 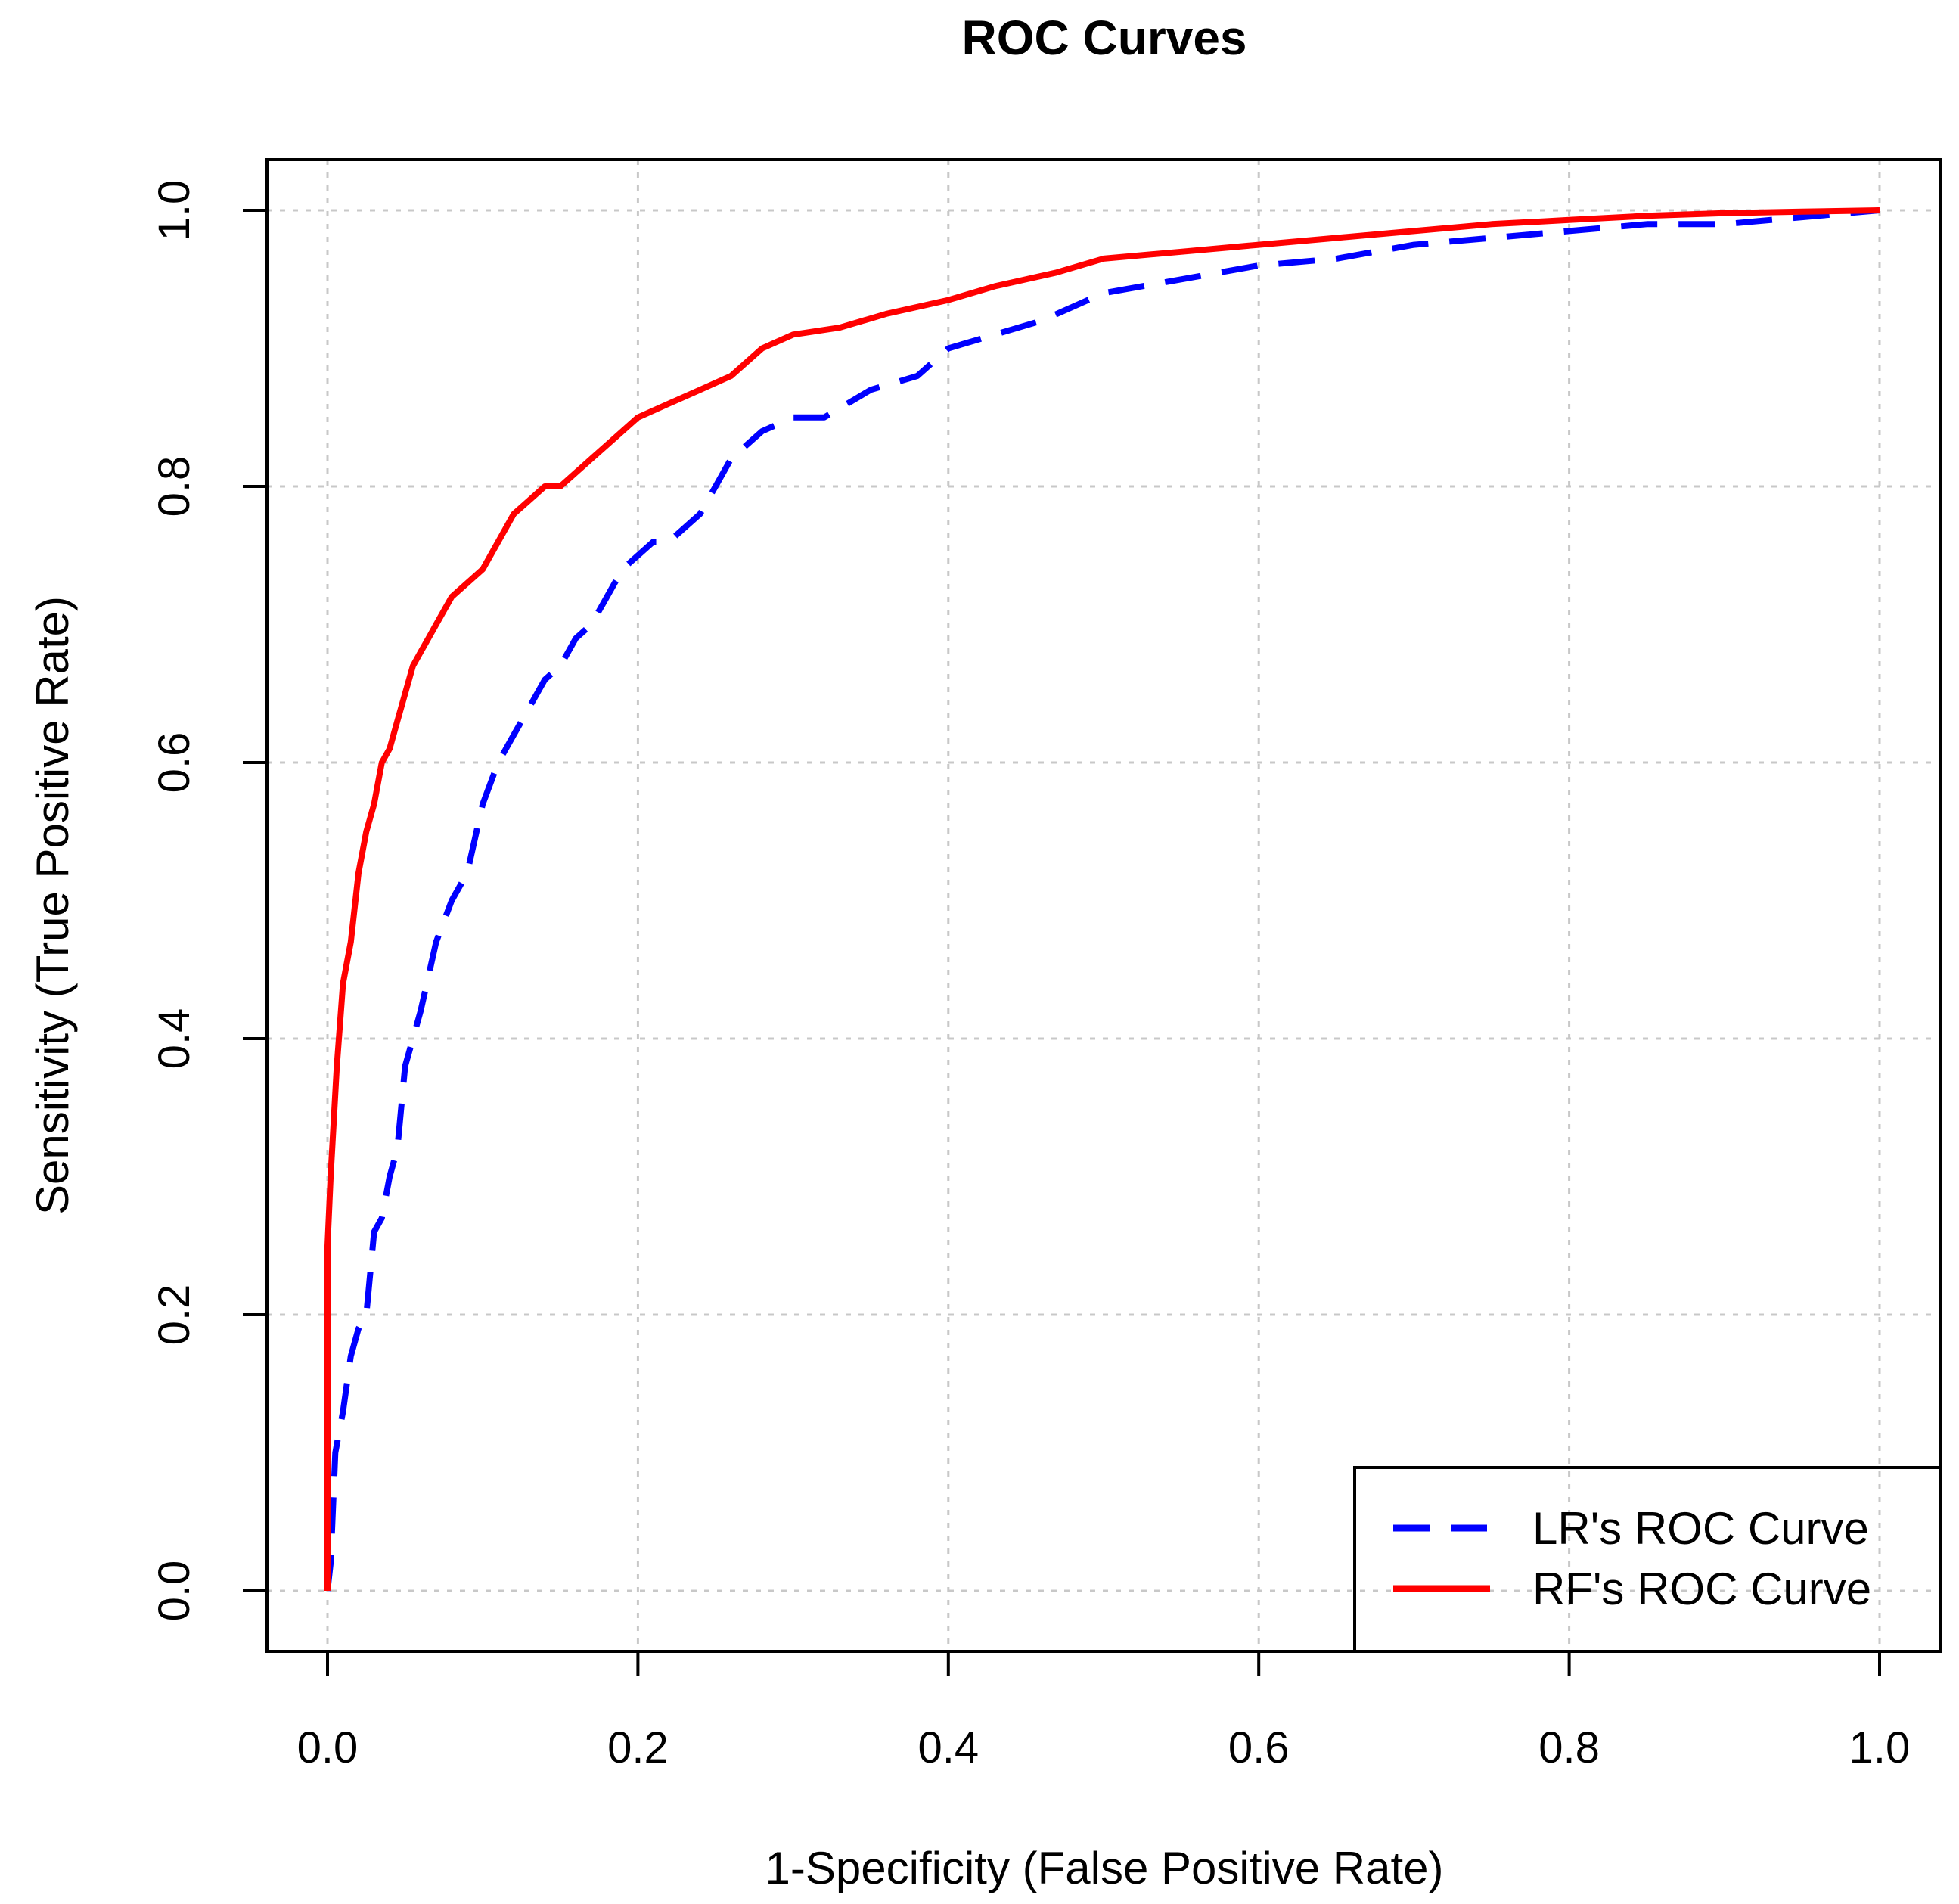 I want to click on y-tick-label-5: 1.0, so click(x=174, y=210).